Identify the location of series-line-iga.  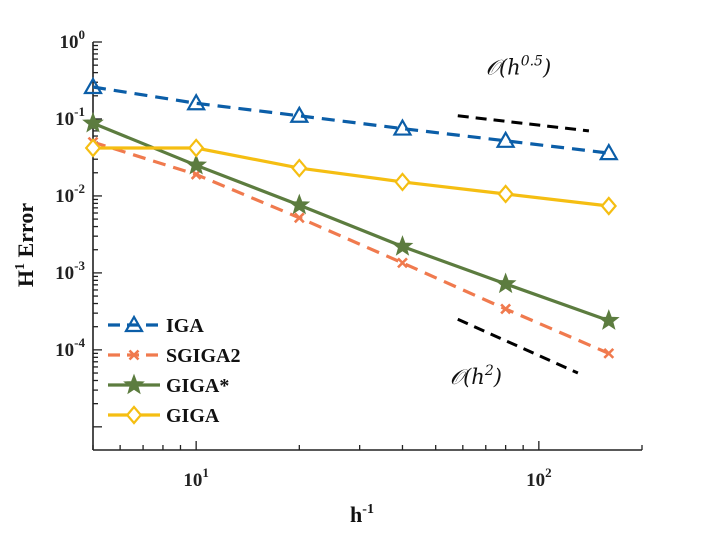
(350, 120).